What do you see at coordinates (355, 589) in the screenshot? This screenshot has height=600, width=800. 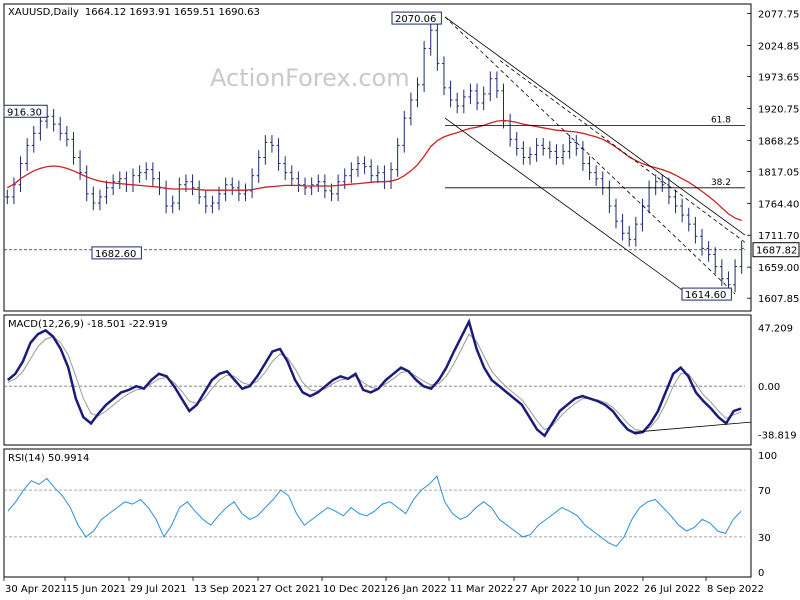 I see `x-tick-label: 10 Dec 2021` at bounding box center [355, 589].